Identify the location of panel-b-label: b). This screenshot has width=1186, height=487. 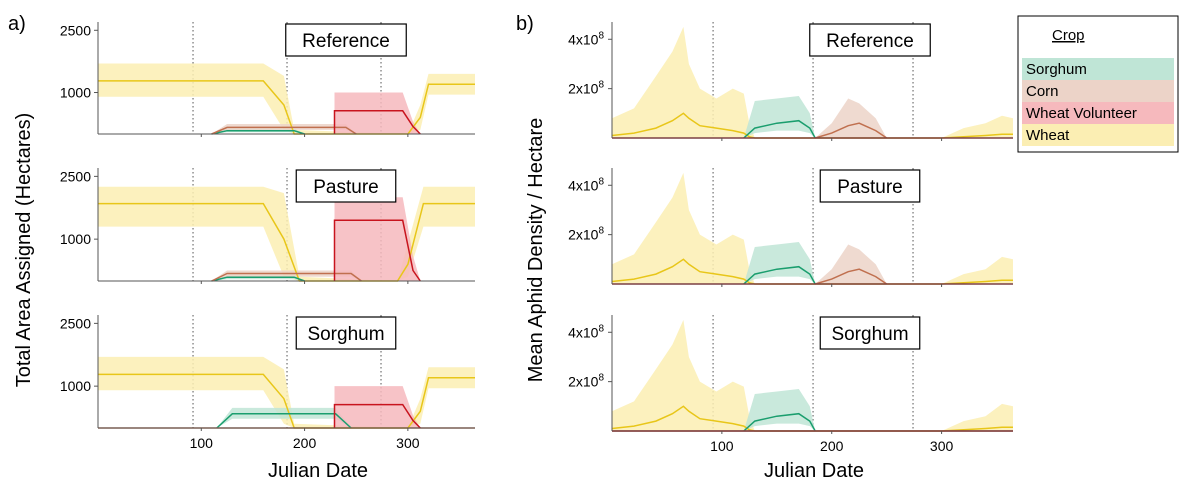
(525, 24).